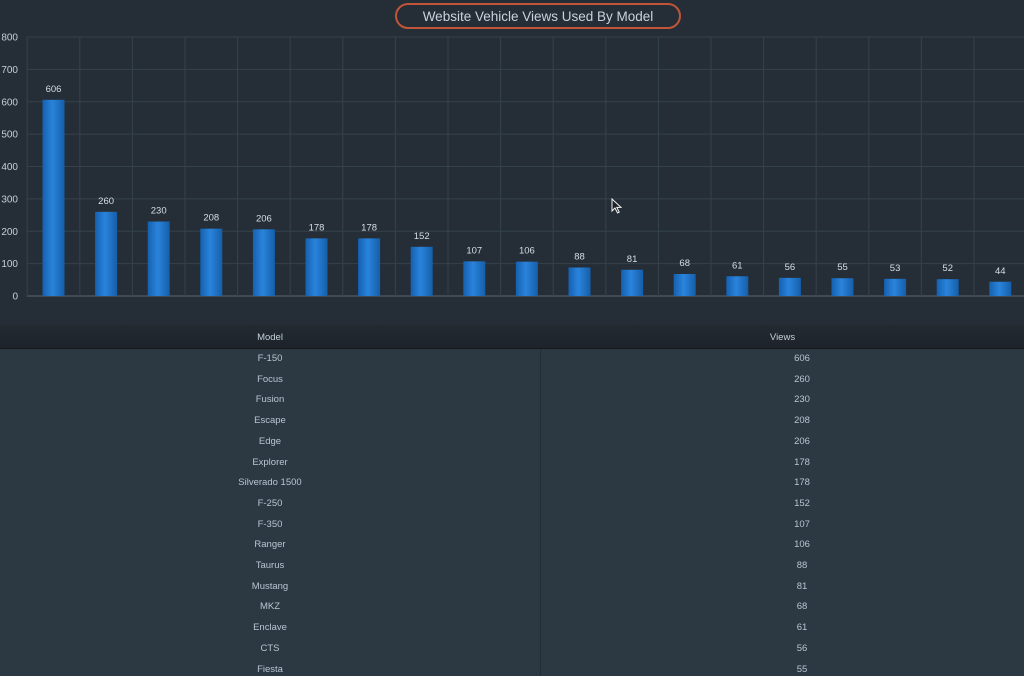 Image resolution: width=1024 pixels, height=676 pixels. Describe the element at coordinates (802, 565) in the screenshot. I see `cell-views: 88` at that location.